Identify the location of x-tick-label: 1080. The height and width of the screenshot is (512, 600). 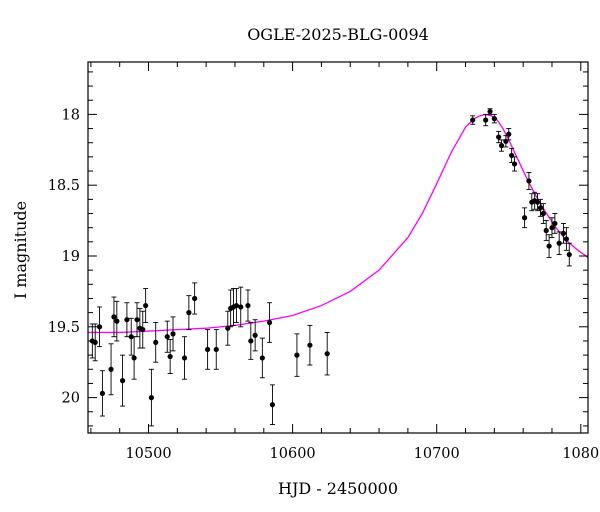
(580, 454).